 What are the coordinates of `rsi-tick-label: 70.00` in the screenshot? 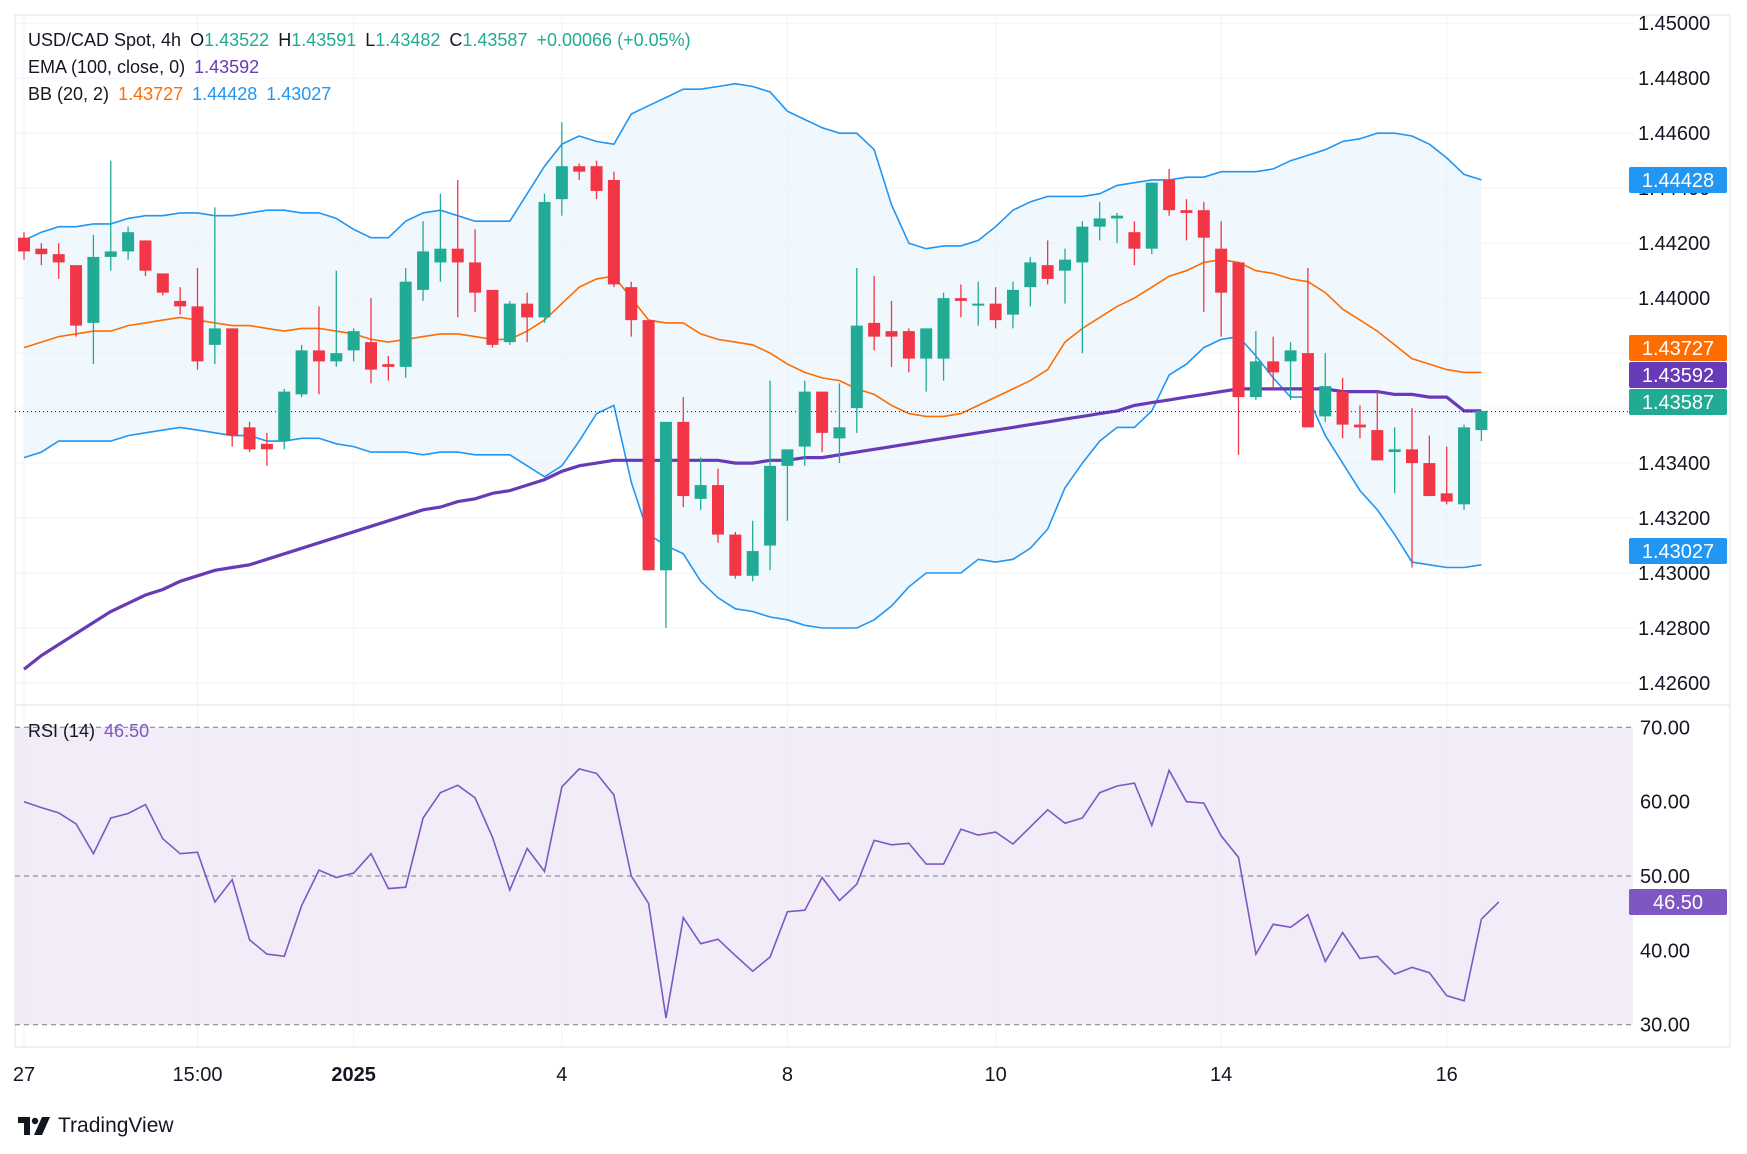 It's located at (1665, 728).